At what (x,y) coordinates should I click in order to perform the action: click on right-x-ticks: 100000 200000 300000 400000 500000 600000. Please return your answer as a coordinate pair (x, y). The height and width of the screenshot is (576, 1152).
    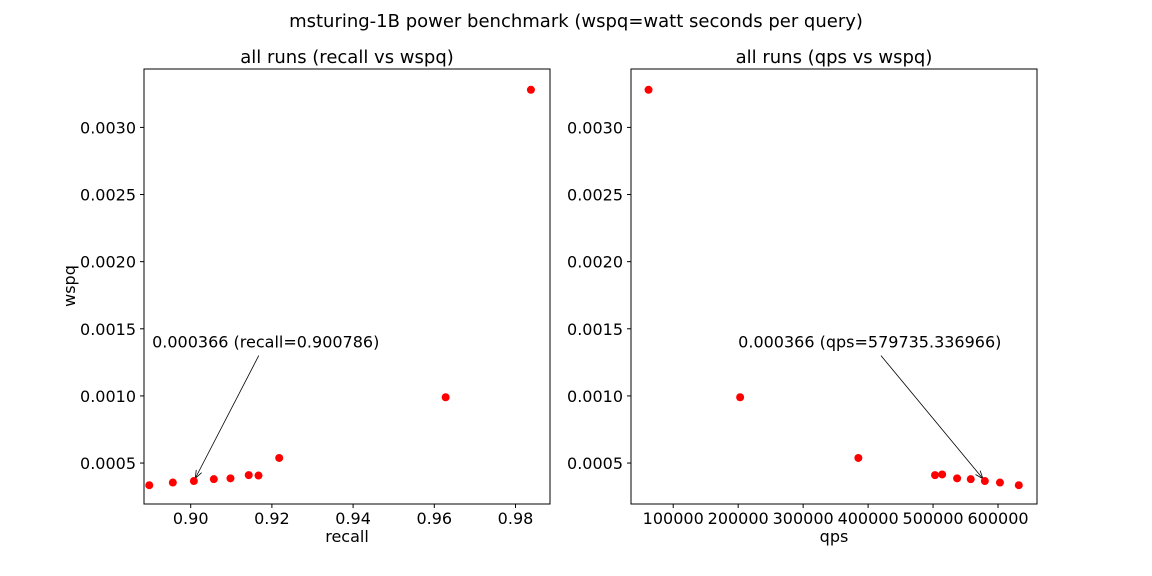
    Looking at the image, I should click on (836, 516).